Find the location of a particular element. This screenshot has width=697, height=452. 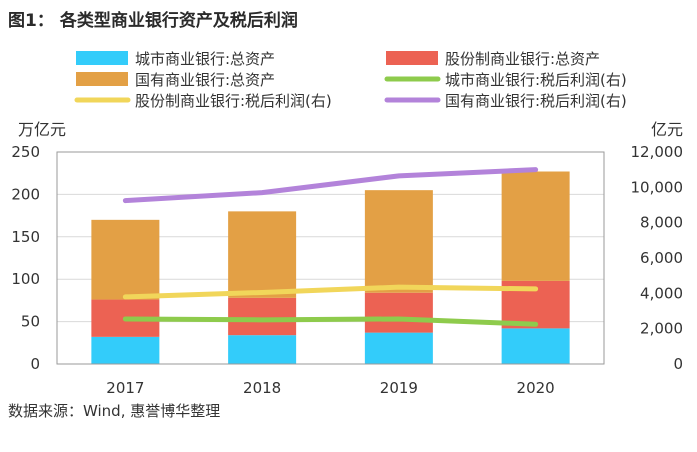

right-tick-label: 0 is located at coordinates (678, 364).